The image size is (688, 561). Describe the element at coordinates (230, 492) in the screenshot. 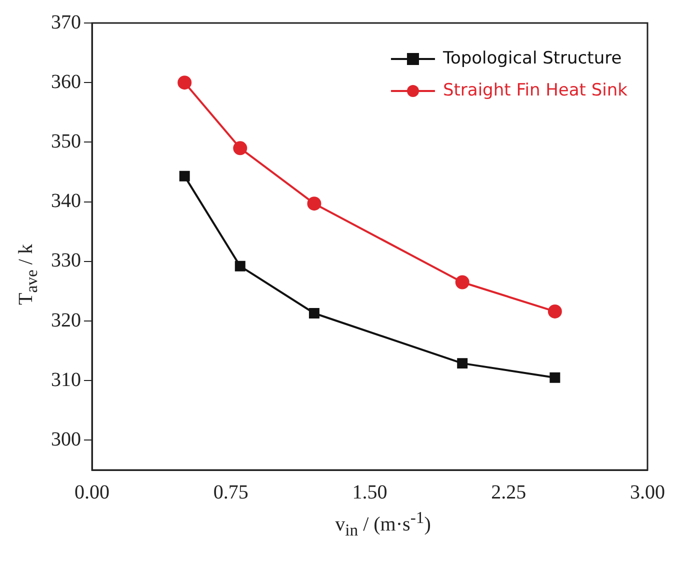

I see `x-tick-label: 0.75` at that location.